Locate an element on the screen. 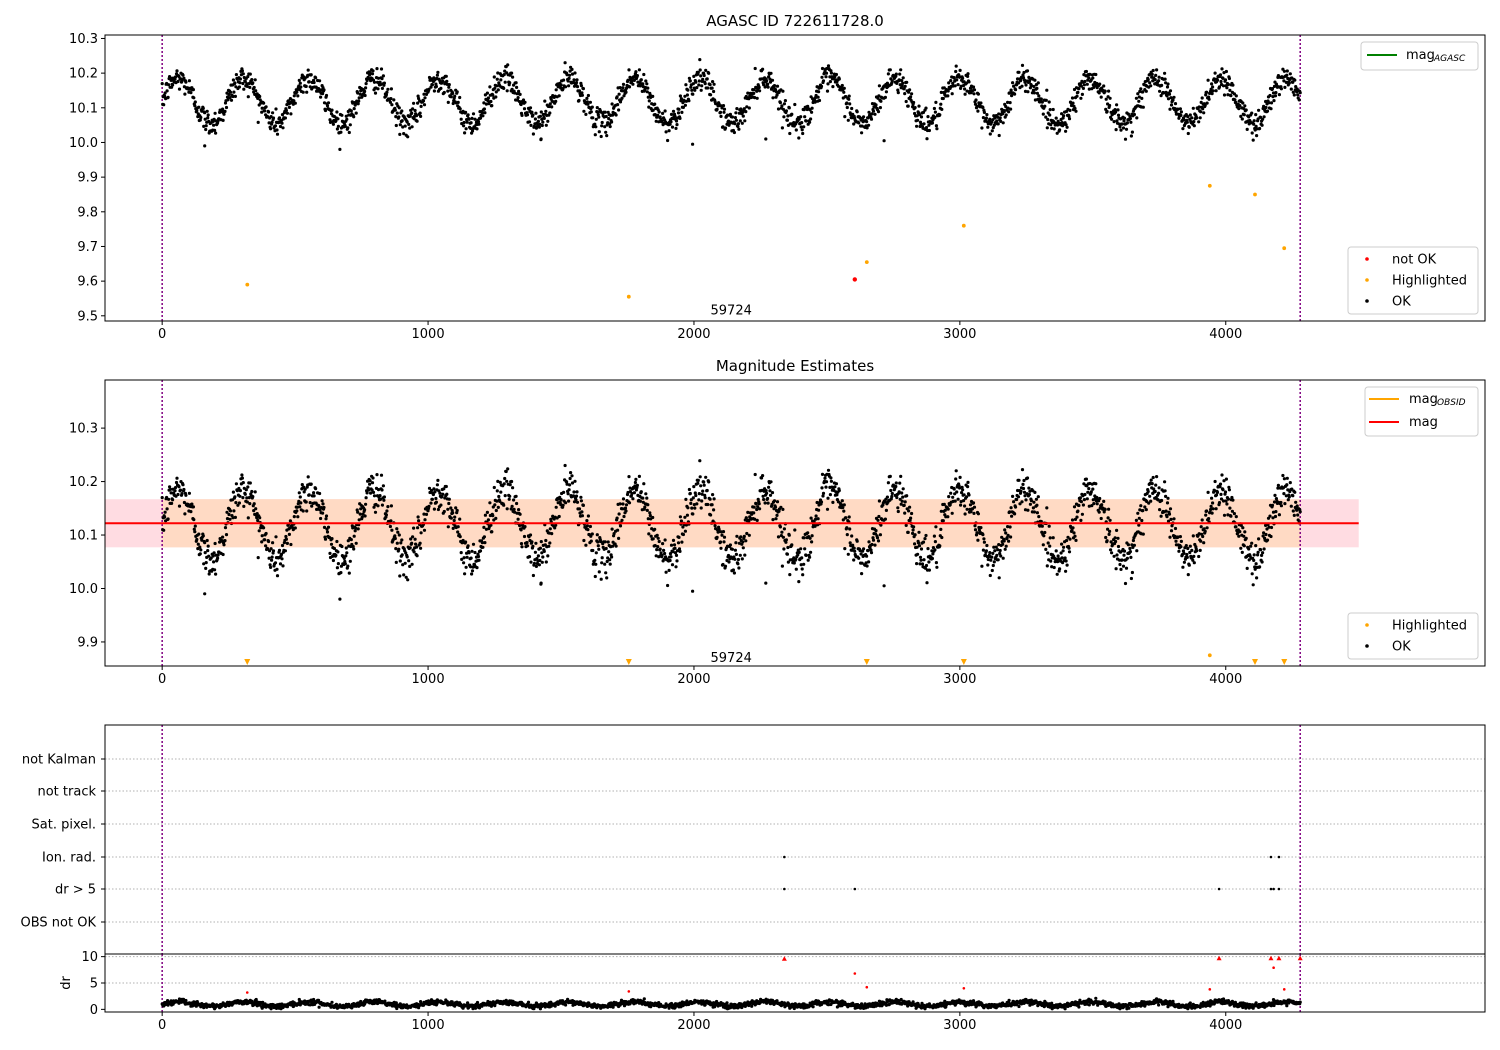 This screenshot has width=1500, height=1050. agasc-ytick-label: 9.5 is located at coordinates (87, 316).